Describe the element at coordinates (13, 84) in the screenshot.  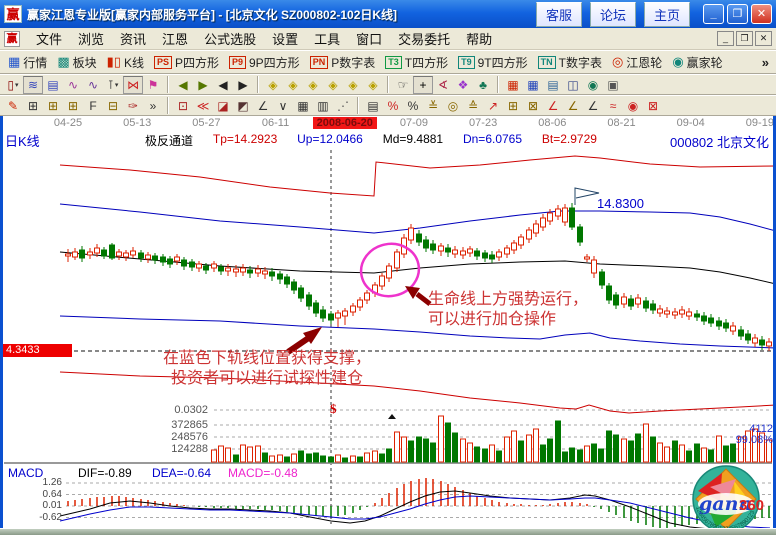
I see `tool-icon-button: ▯ ▾` at that location.